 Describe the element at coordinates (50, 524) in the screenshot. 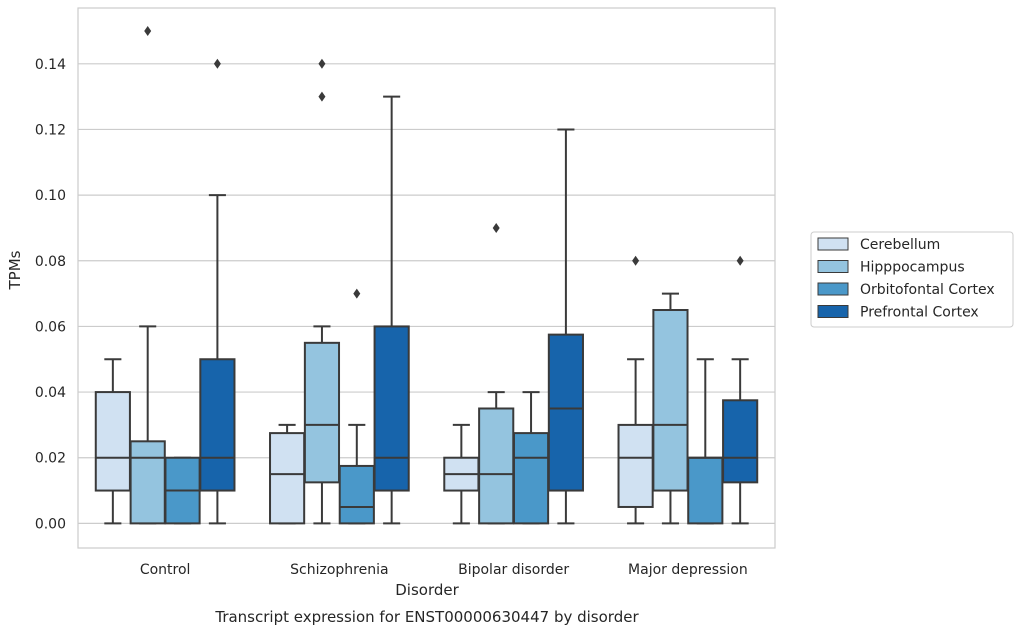

I see `y-tick-label: 0.00` at that location.